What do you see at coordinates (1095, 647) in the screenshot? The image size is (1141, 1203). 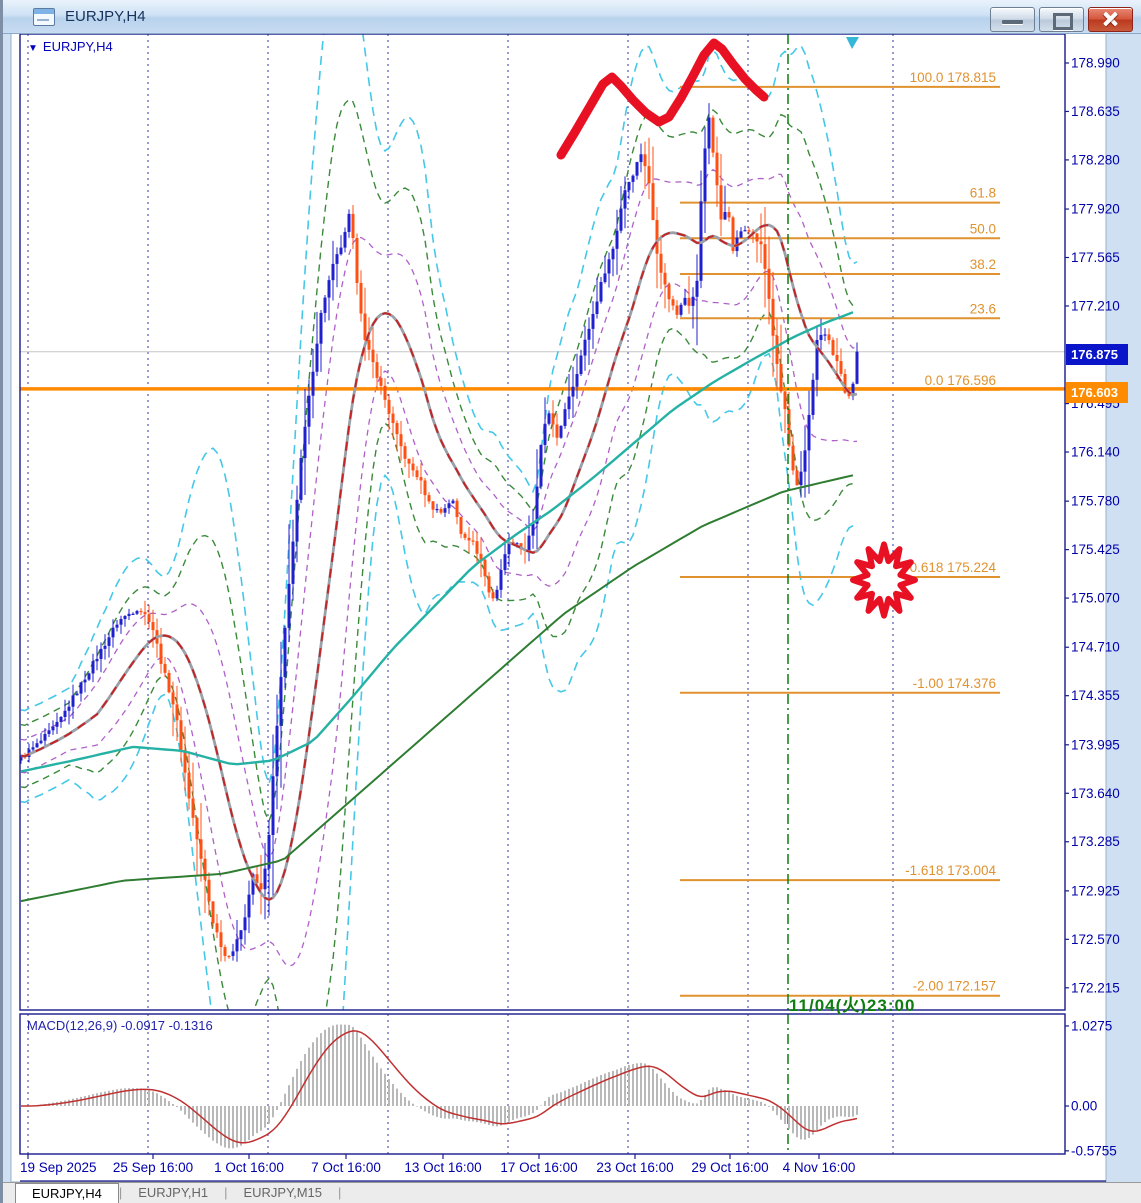 I see `price-axis-label: 174.710` at bounding box center [1095, 647].